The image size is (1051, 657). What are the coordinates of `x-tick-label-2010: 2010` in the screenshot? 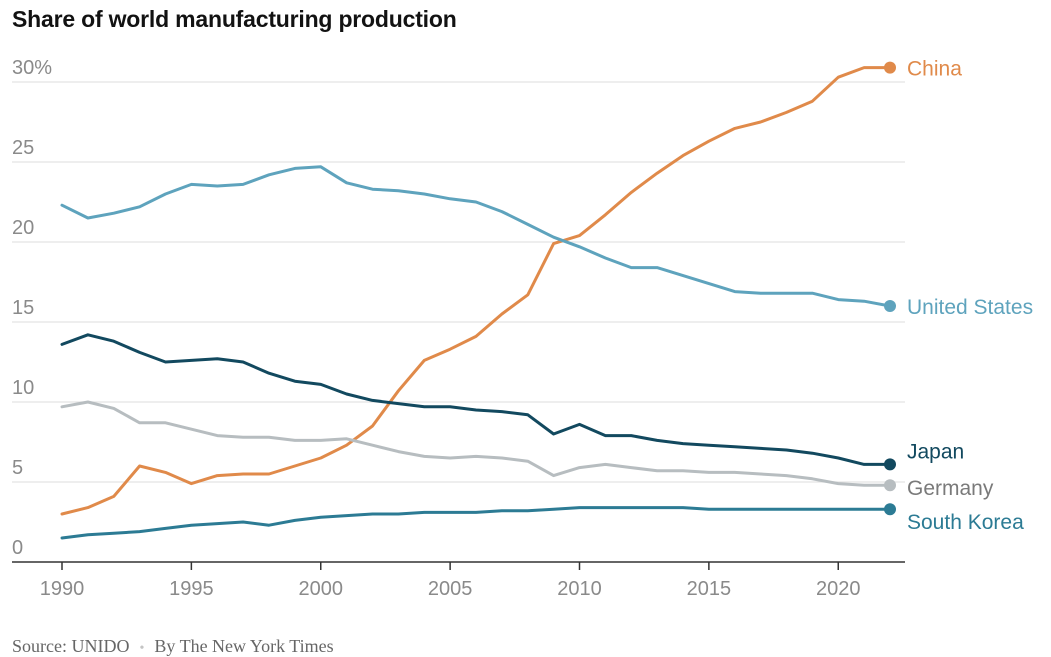 It's located at (579, 589).